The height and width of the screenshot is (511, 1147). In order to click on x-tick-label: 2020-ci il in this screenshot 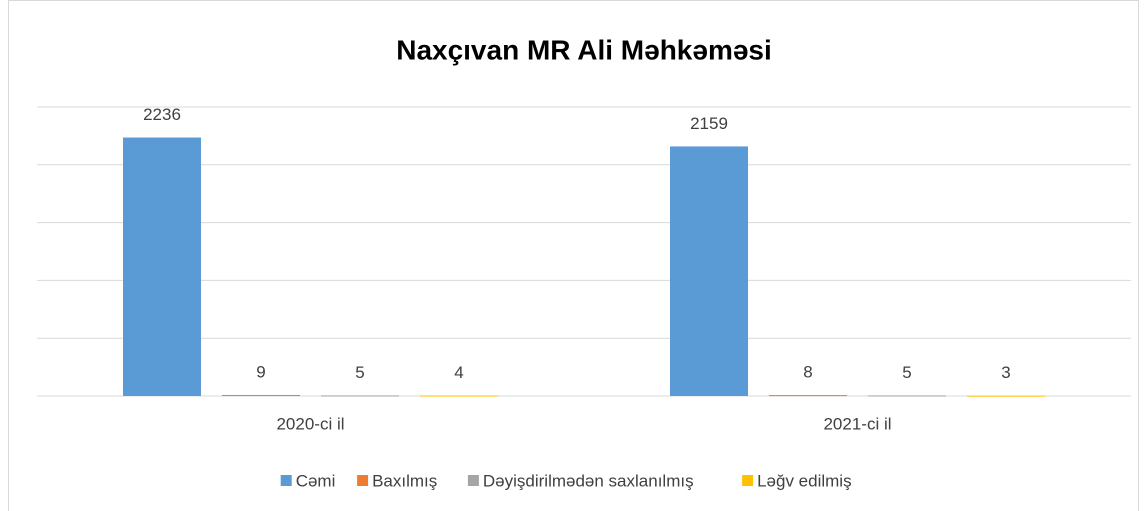, I will do `click(310, 423)`.